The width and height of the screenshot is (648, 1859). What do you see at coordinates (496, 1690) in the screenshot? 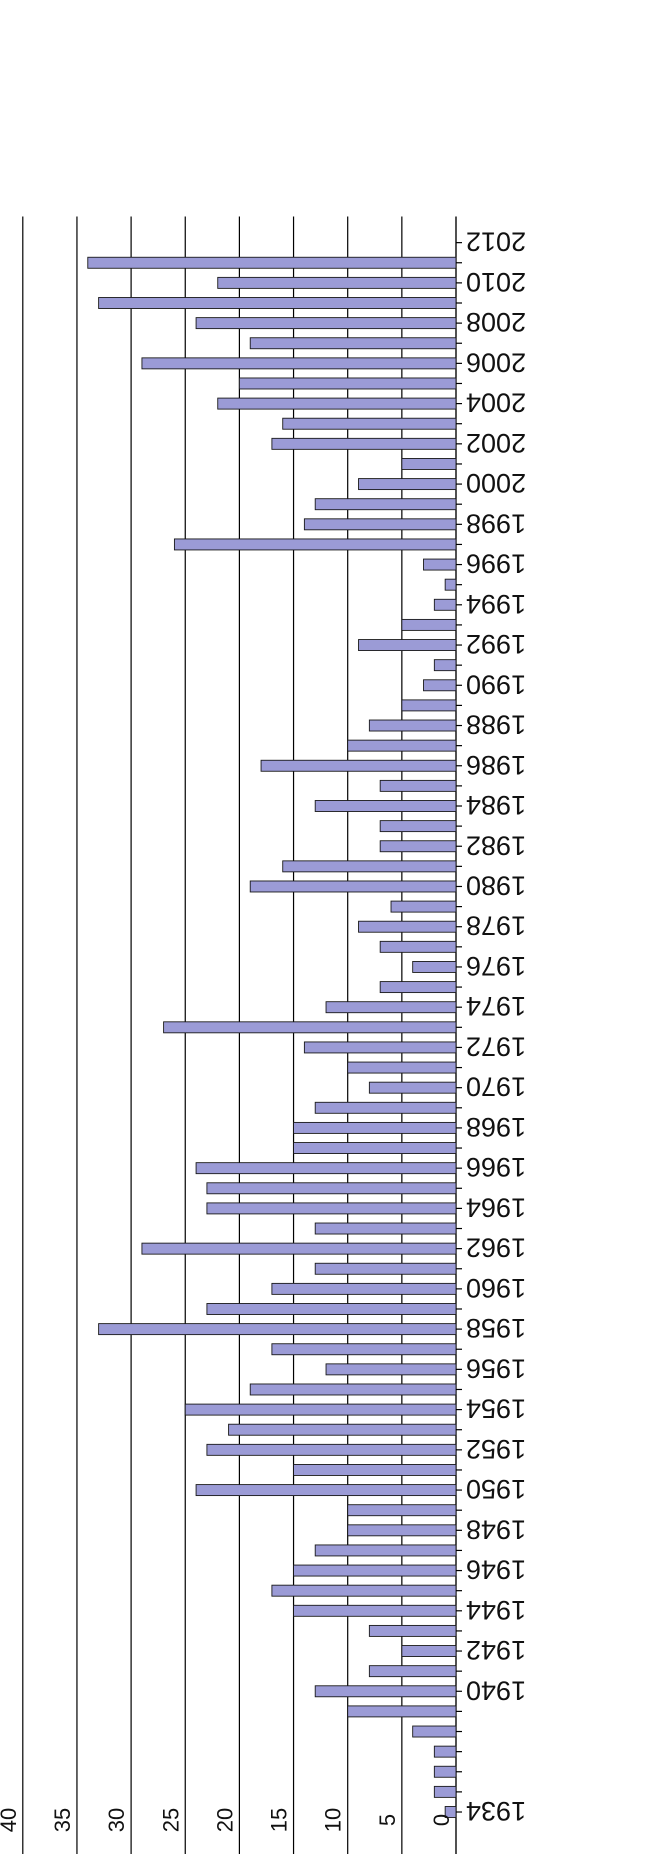
I see `category-tick-label: 1940` at bounding box center [496, 1690].